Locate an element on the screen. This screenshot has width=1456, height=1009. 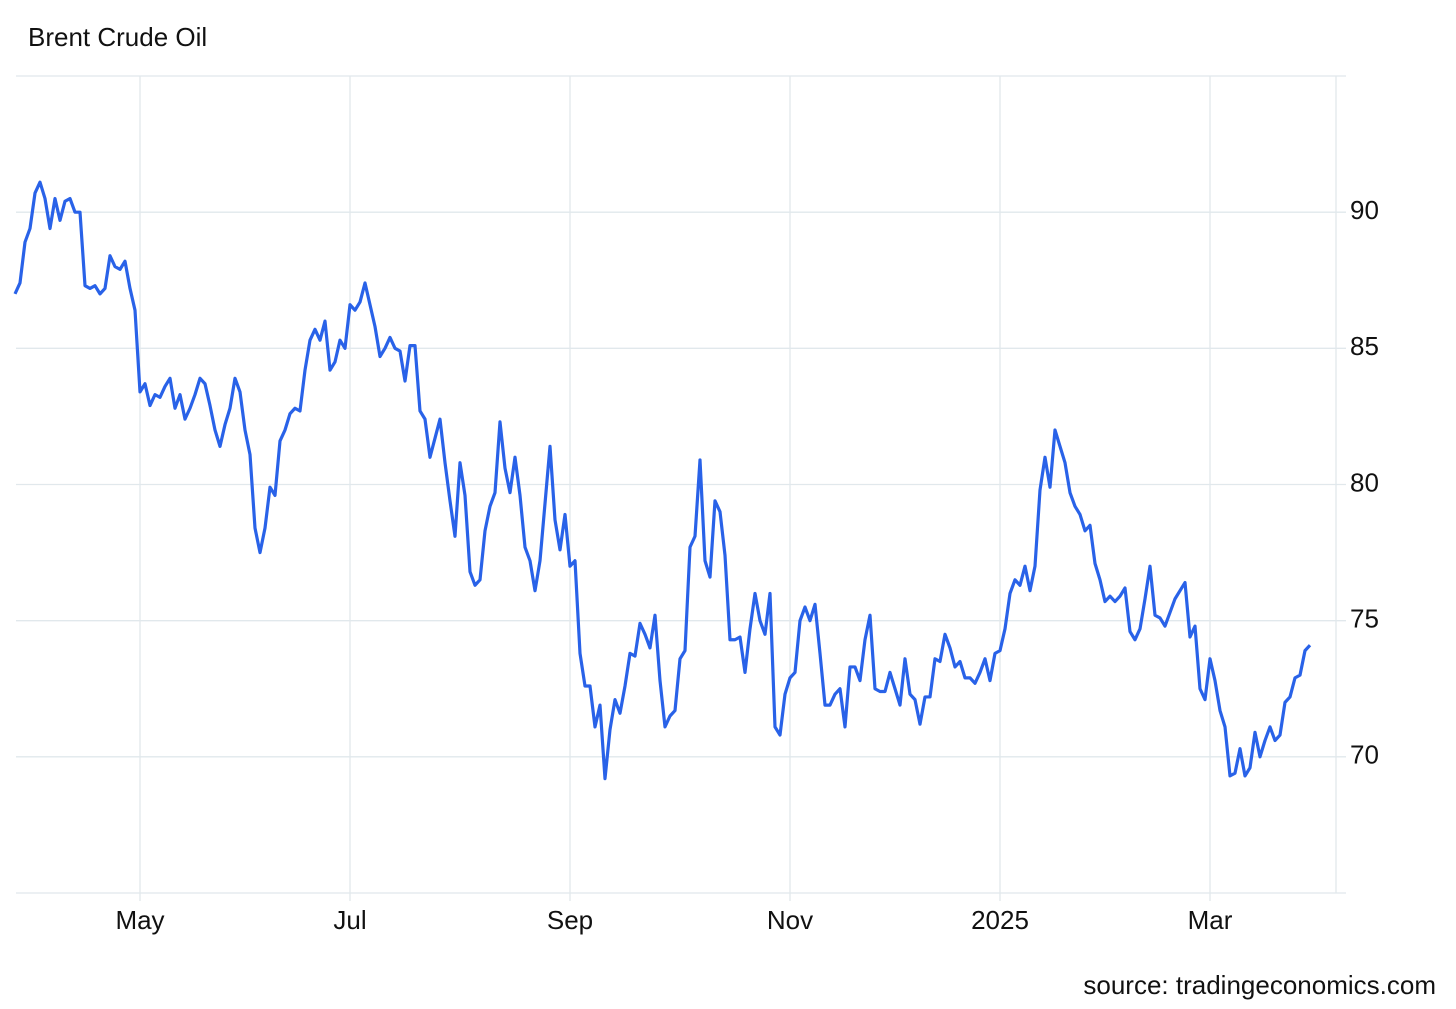
y-tick-label: 70 is located at coordinates (1364, 755).